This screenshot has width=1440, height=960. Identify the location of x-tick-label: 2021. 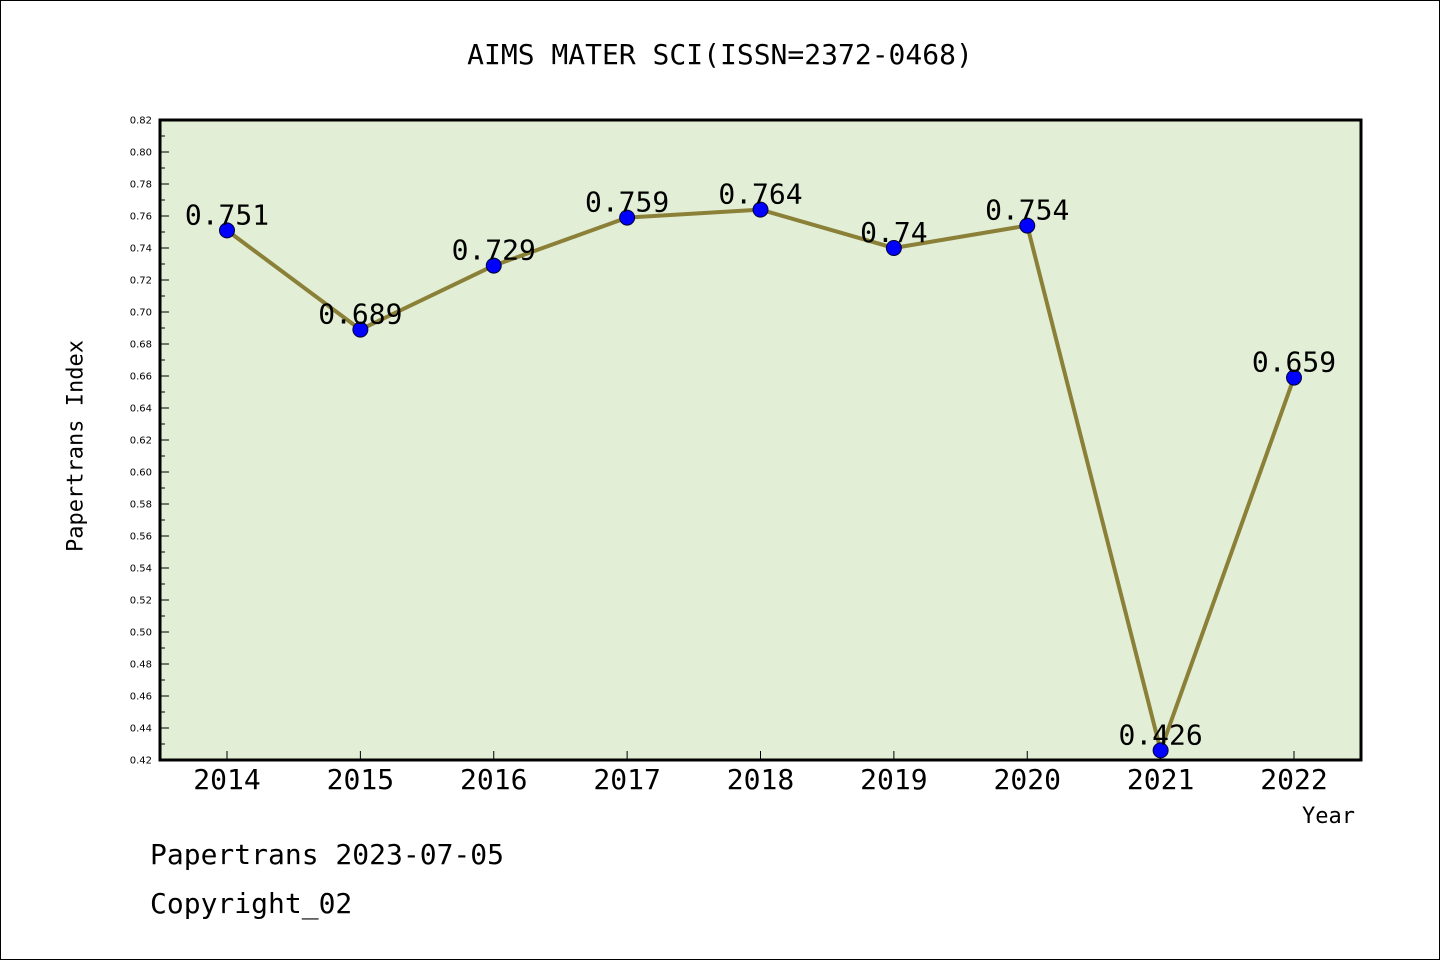
(1160, 779).